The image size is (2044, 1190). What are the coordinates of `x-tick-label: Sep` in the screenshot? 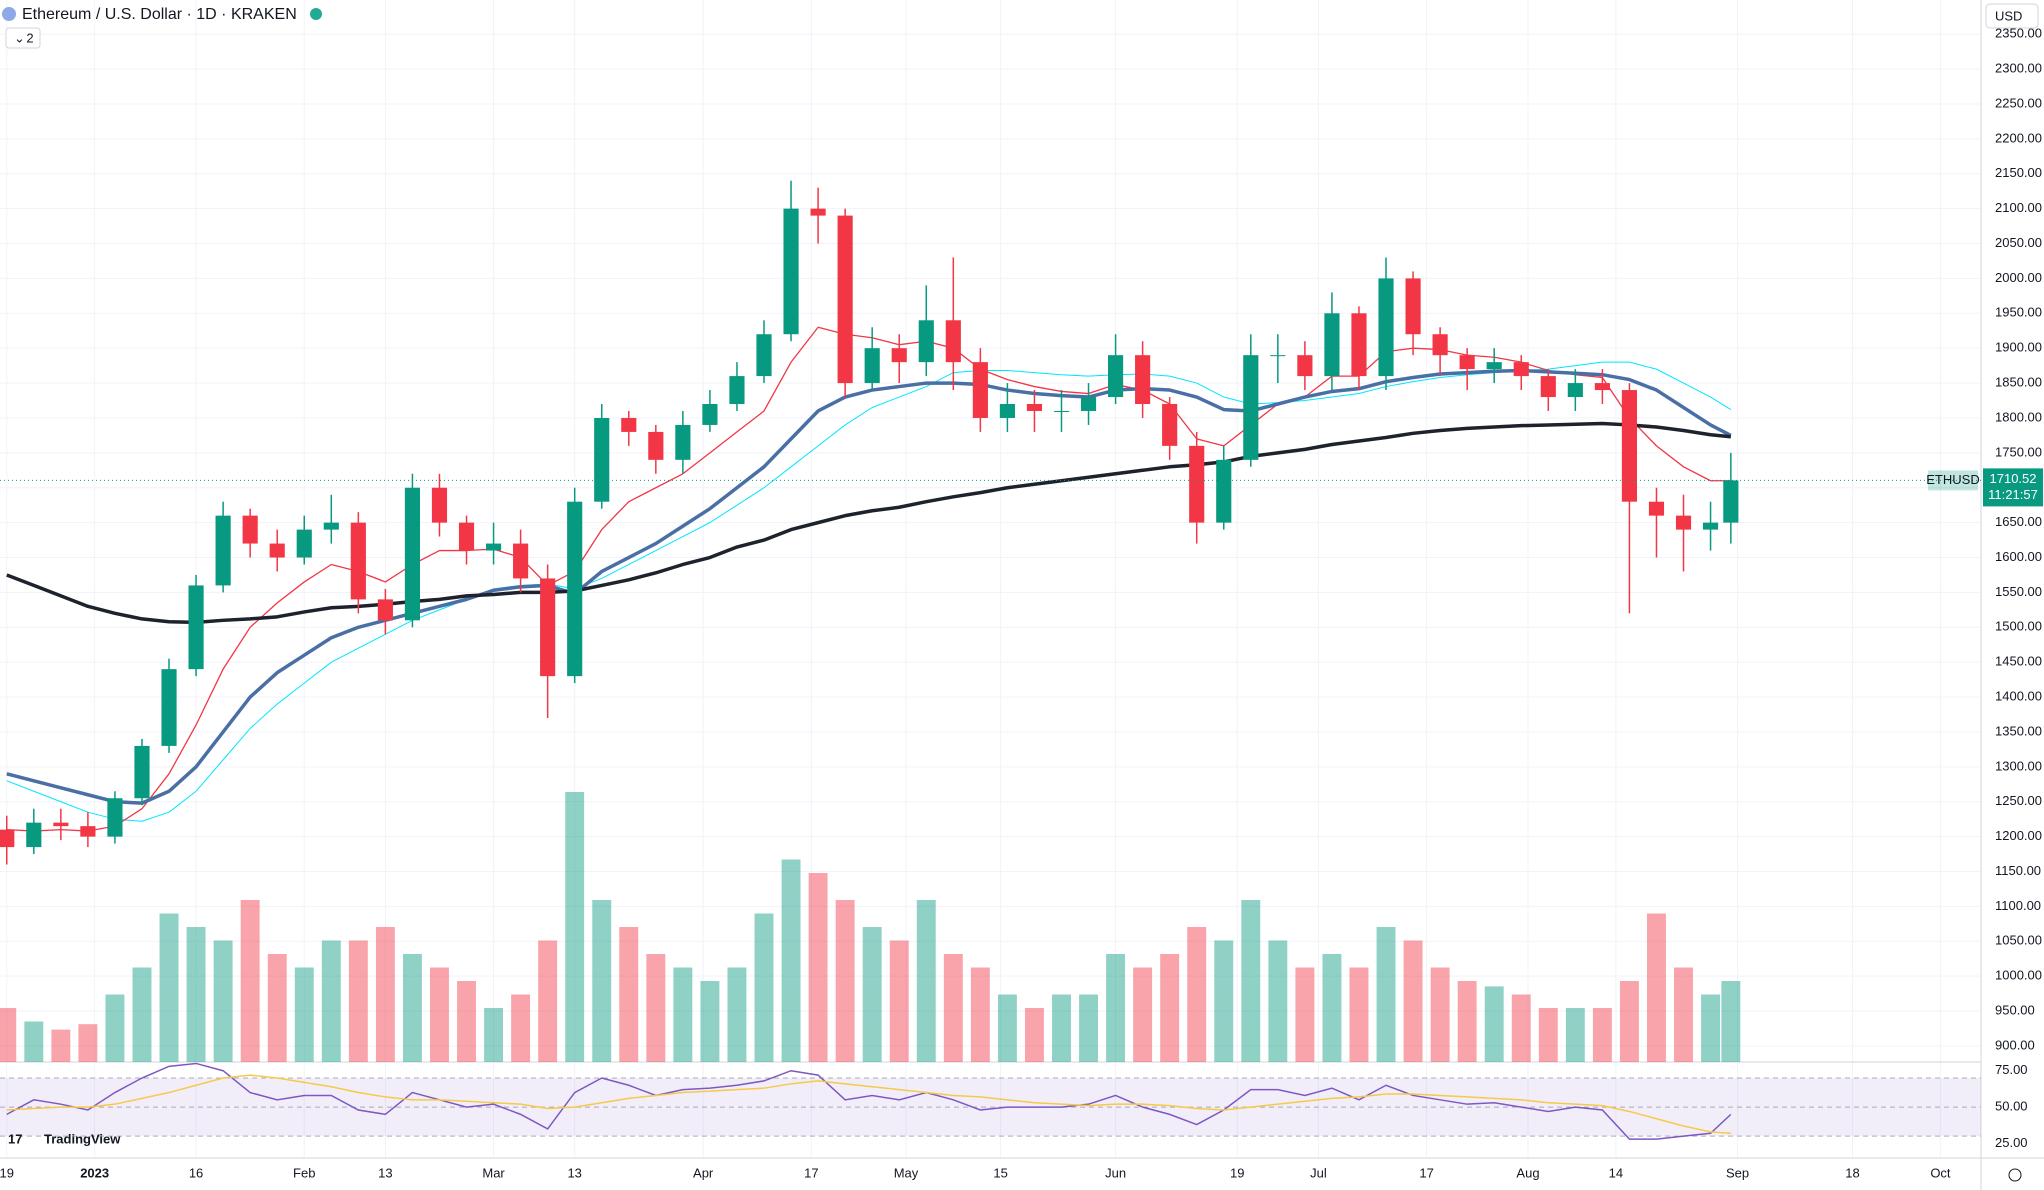 It's located at (1737, 1172).